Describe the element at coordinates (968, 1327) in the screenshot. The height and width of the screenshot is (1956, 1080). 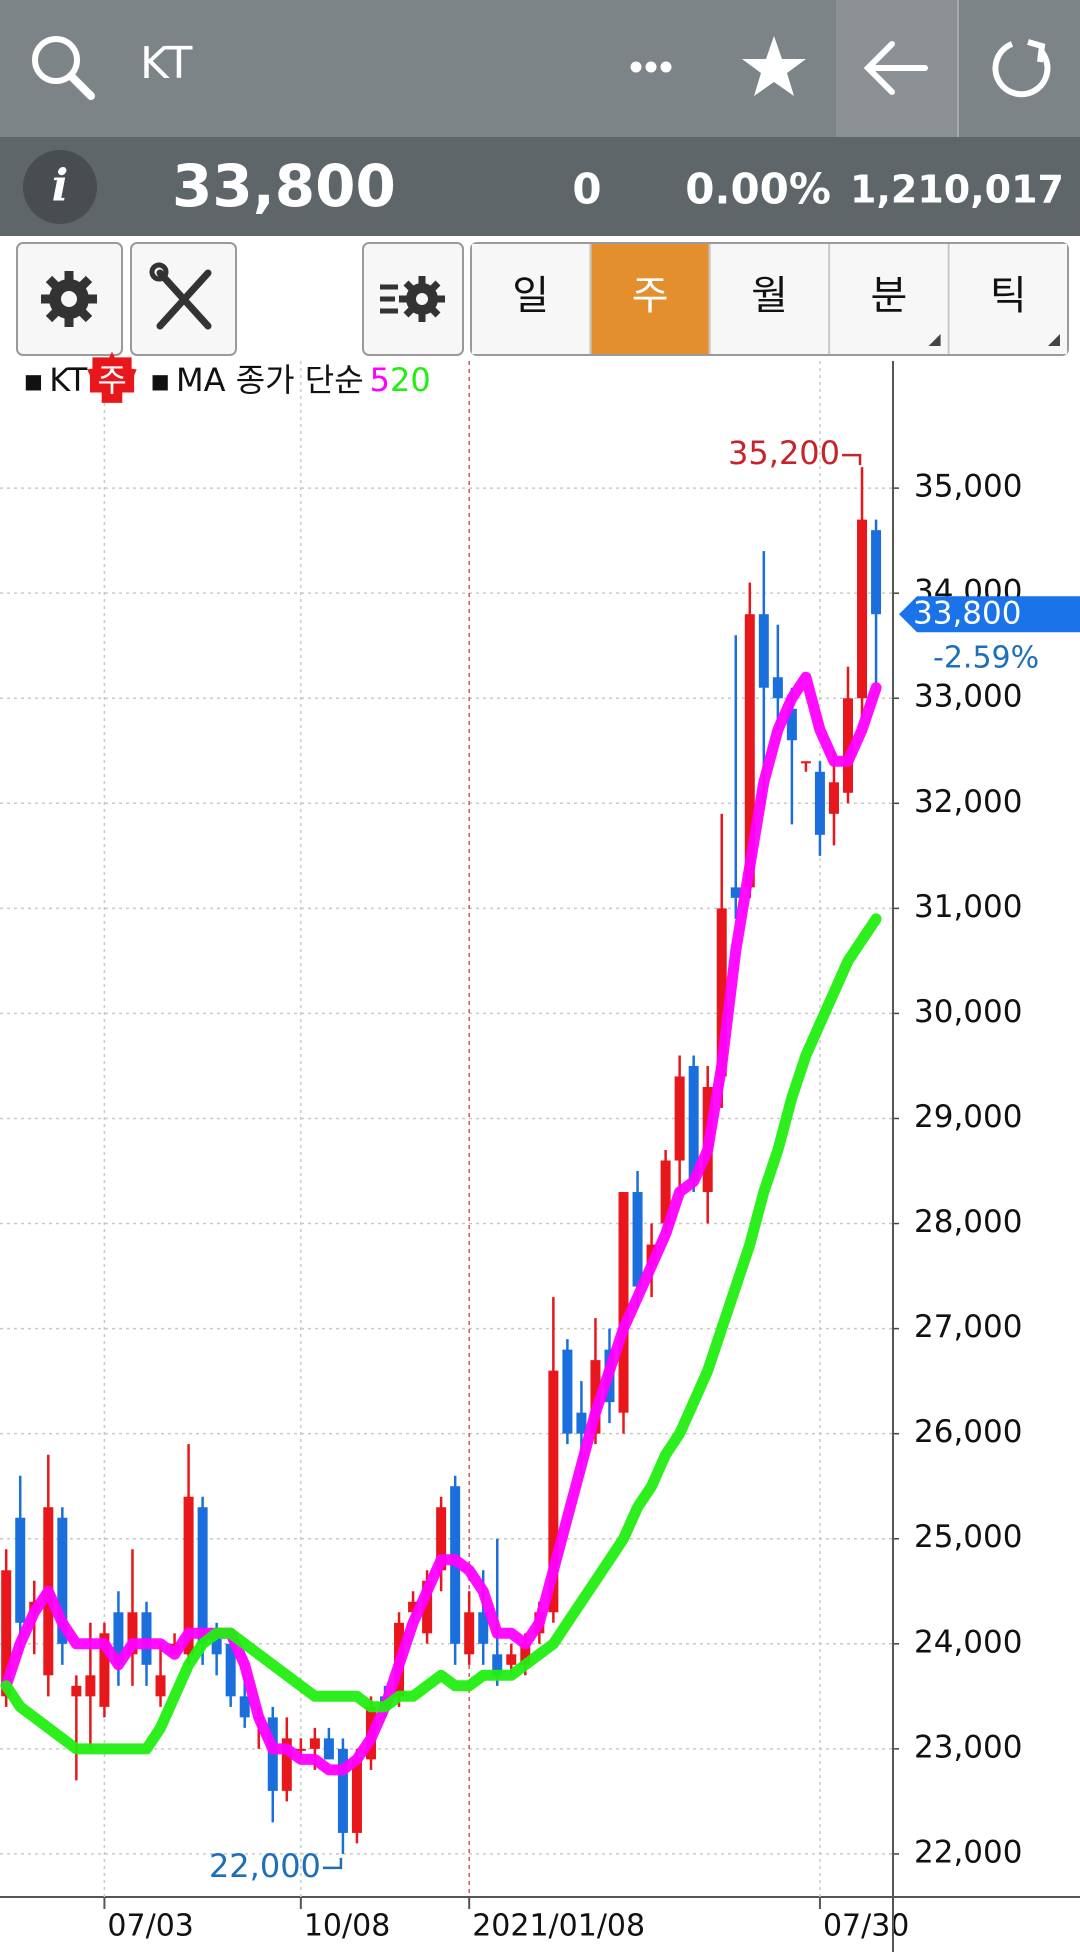
I see `y-tick-label: 27,000` at that location.